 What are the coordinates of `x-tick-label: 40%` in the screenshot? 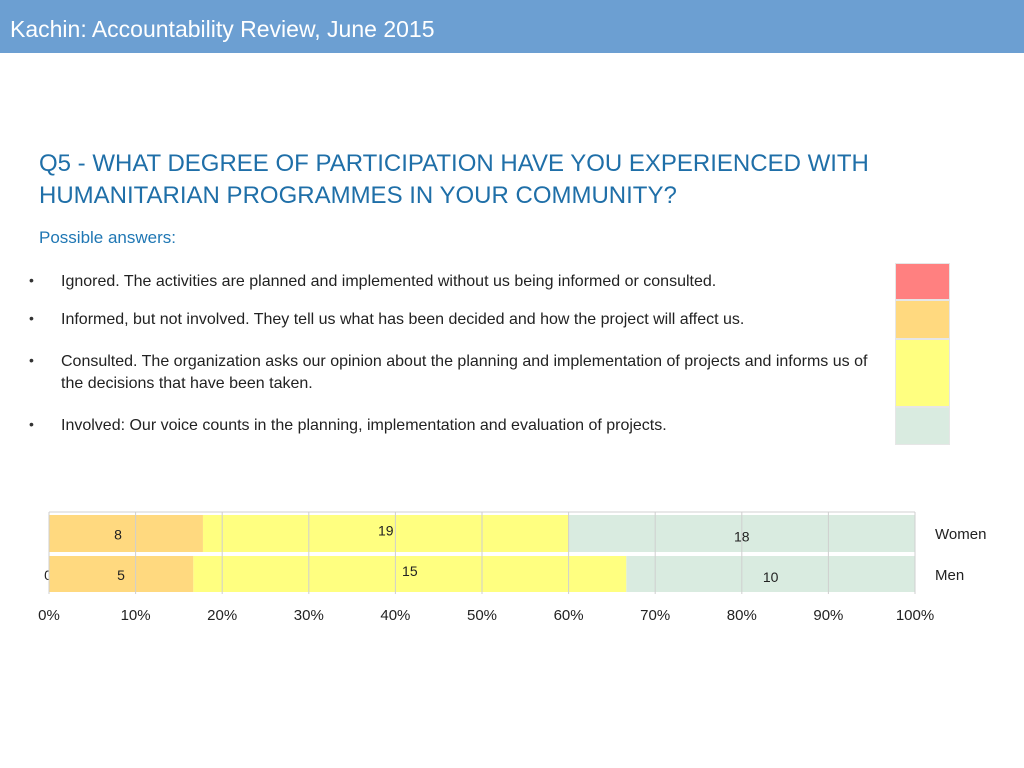 It's located at (395, 615).